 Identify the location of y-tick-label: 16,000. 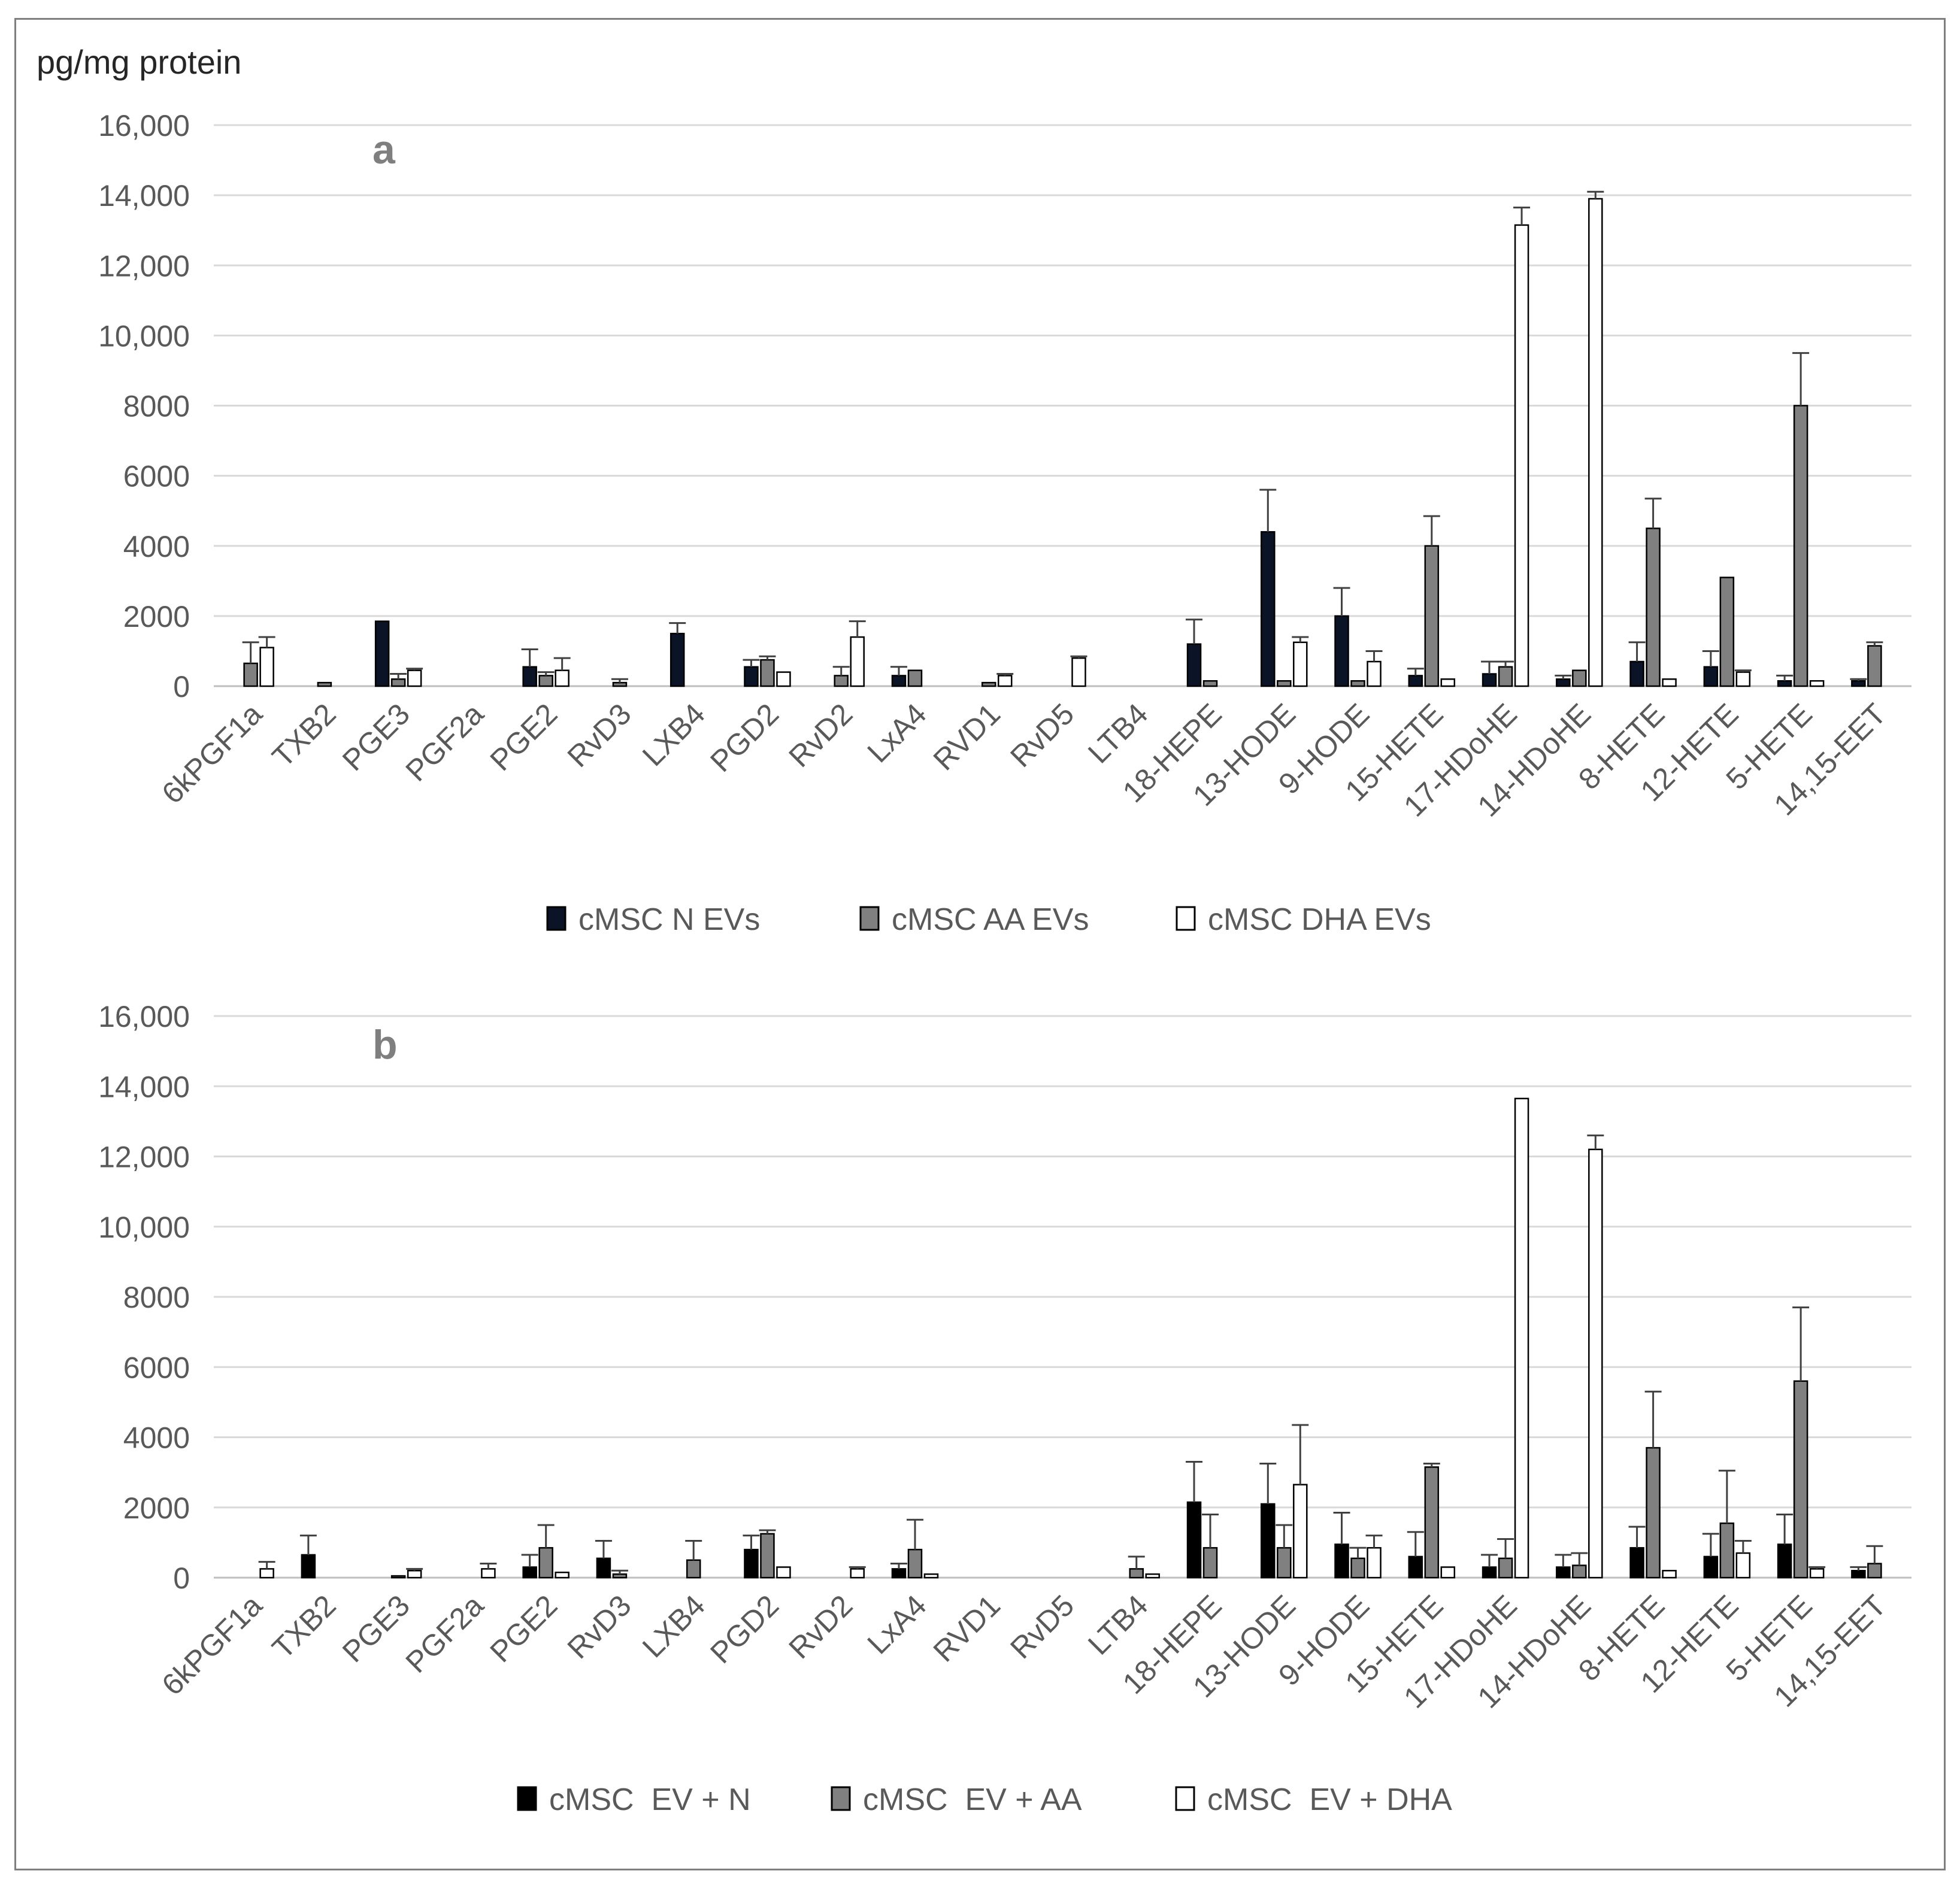
(144, 125).